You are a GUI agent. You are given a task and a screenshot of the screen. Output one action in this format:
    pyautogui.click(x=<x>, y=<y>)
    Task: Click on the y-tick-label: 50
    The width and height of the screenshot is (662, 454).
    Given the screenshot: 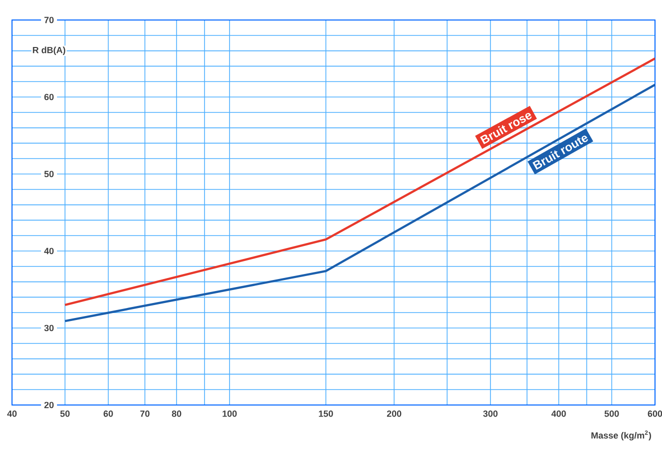 What is the action you would take?
    pyautogui.click(x=49, y=174)
    